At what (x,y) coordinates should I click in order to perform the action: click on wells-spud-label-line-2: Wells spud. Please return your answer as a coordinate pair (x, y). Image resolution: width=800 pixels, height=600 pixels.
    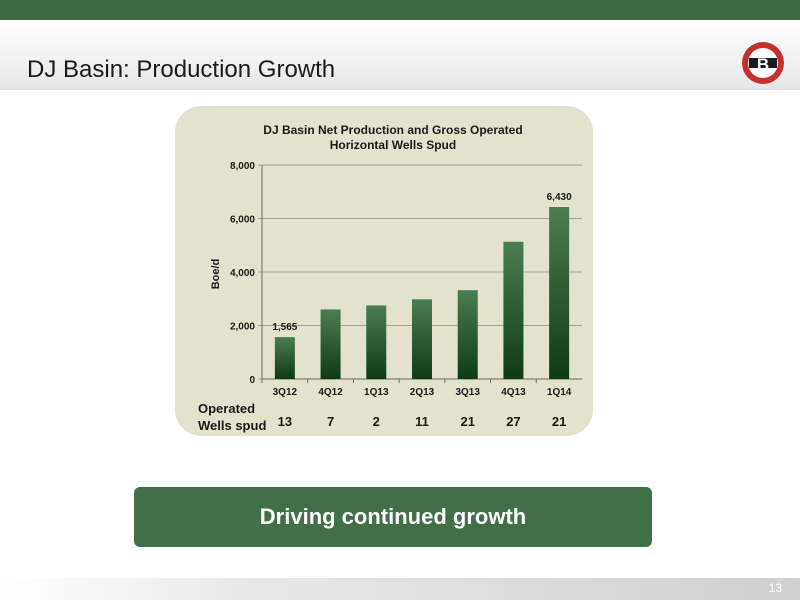
    Looking at the image, I should click on (232, 425).